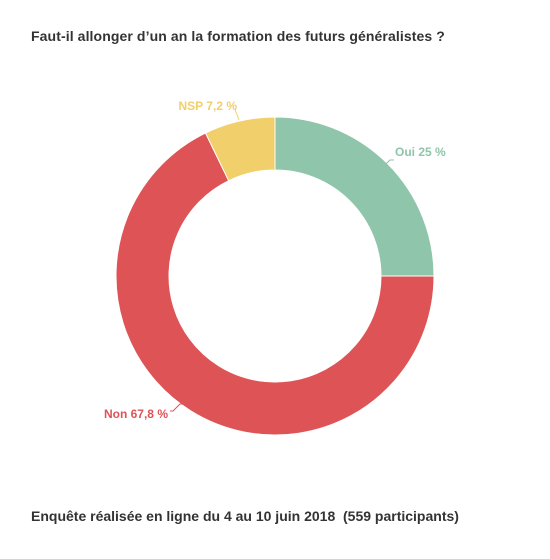 Image resolution: width=550 pixels, height=559 pixels. I want to click on slice-label-non: Non 67,8 %, so click(136, 414).